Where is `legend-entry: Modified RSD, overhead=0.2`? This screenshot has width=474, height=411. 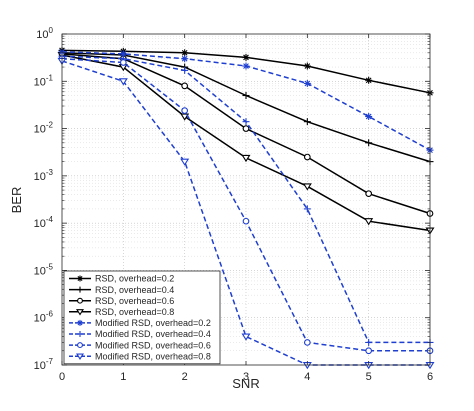 legend-entry: Modified RSD, overhead=0.2 is located at coordinates (140, 323).